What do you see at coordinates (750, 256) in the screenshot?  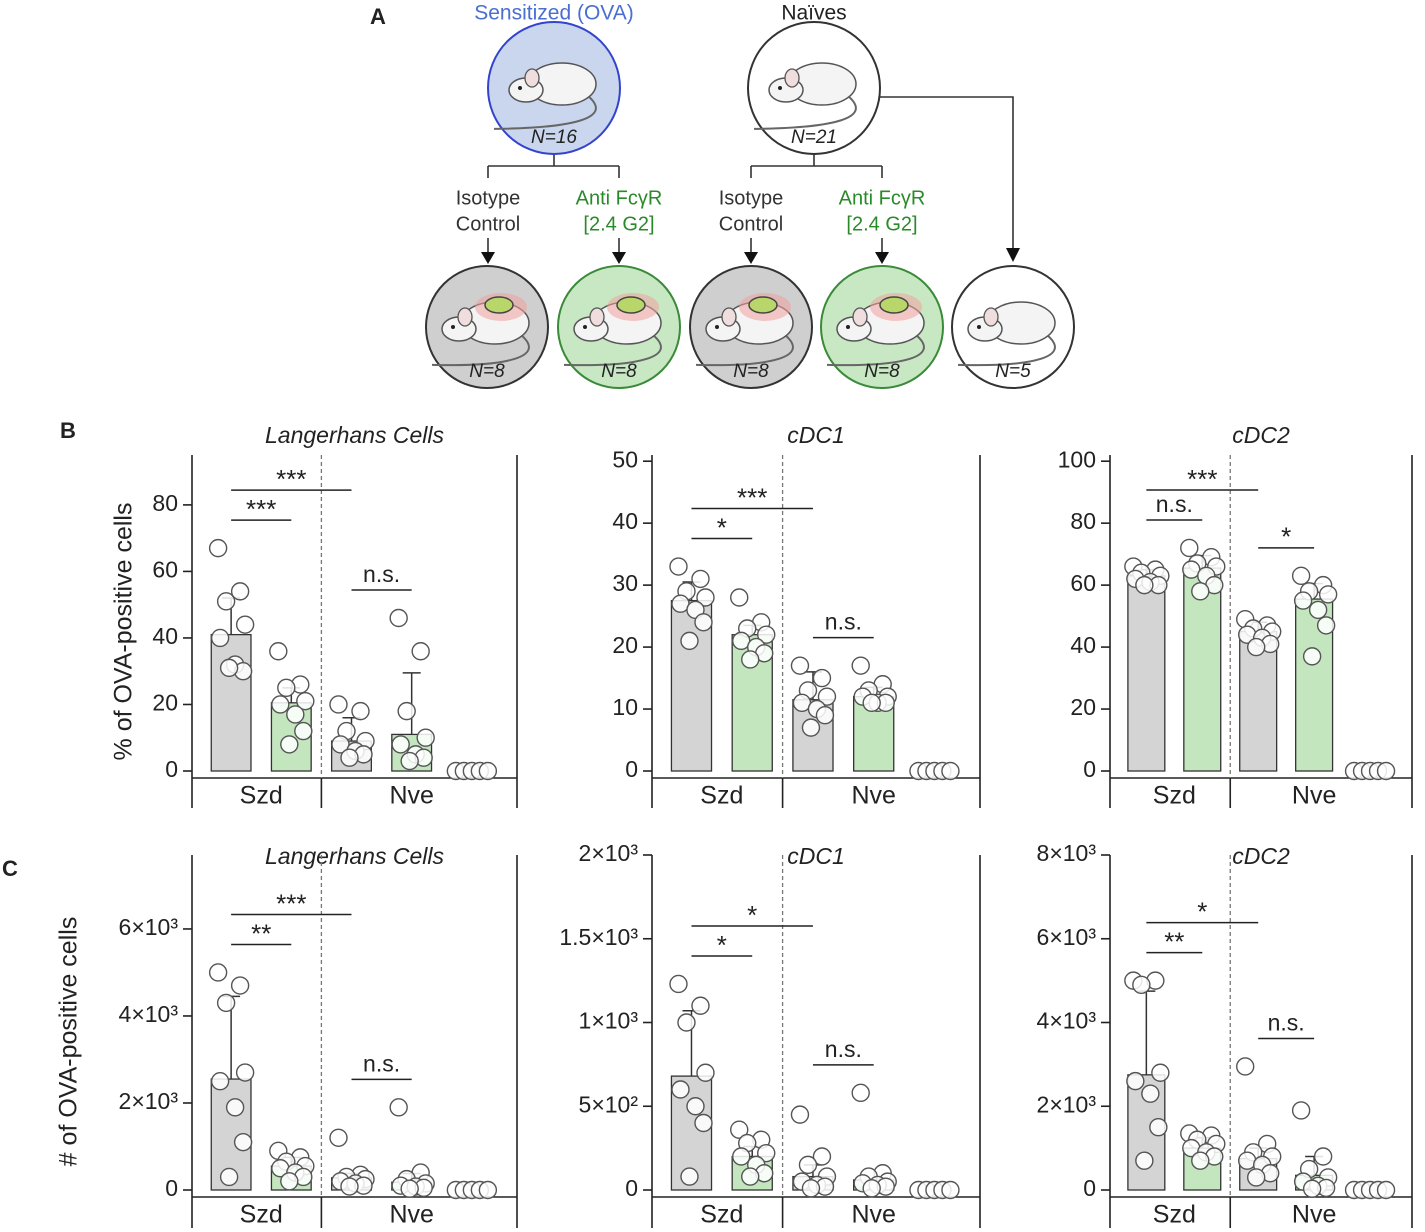 I see `arrowhead` at bounding box center [750, 256].